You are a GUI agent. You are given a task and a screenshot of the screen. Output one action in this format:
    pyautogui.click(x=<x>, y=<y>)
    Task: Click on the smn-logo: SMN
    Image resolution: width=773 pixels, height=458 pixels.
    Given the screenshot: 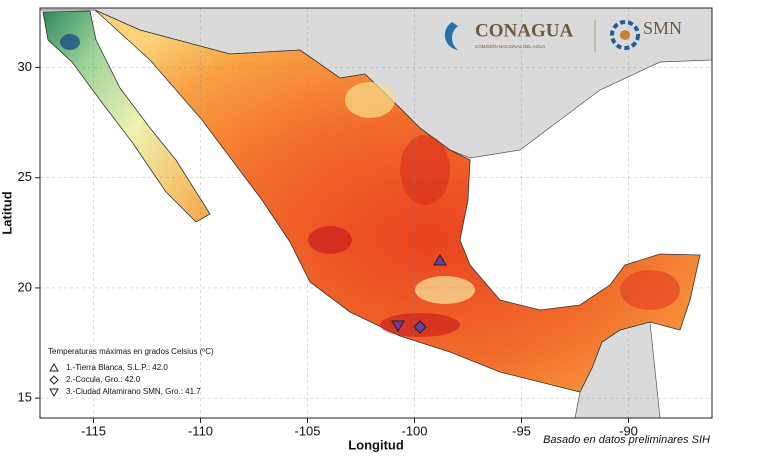 What is the action you would take?
    pyautogui.click(x=646, y=34)
    